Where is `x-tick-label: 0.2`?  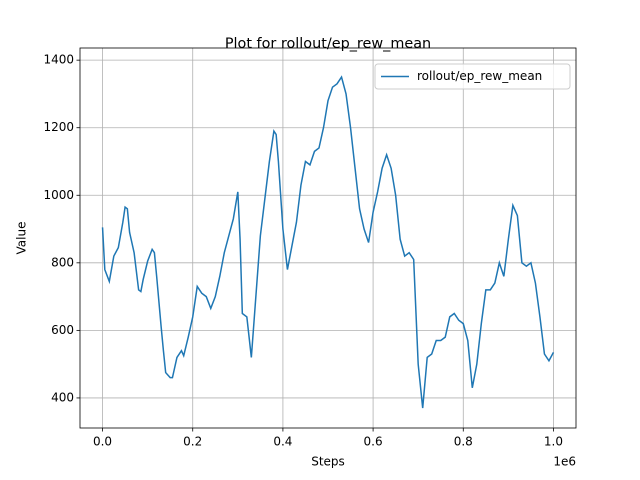 x-tick-label: 0.2 is located at coordinates (192, 442).